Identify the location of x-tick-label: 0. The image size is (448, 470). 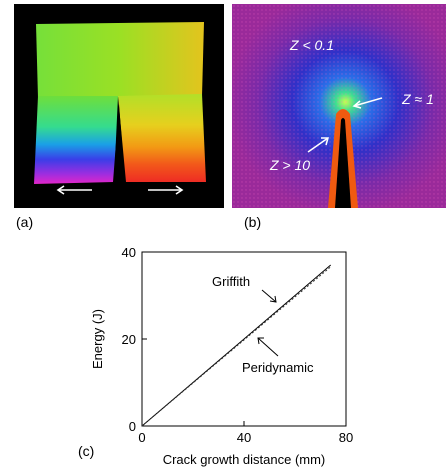
(141, 437).